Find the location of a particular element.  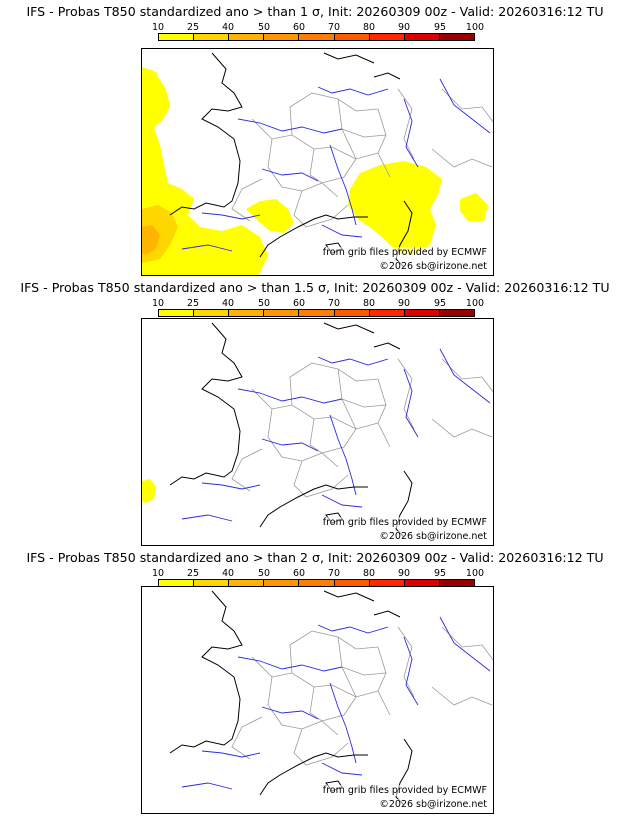

probability-area-gulf-lion is located at coordinates (270, 216).